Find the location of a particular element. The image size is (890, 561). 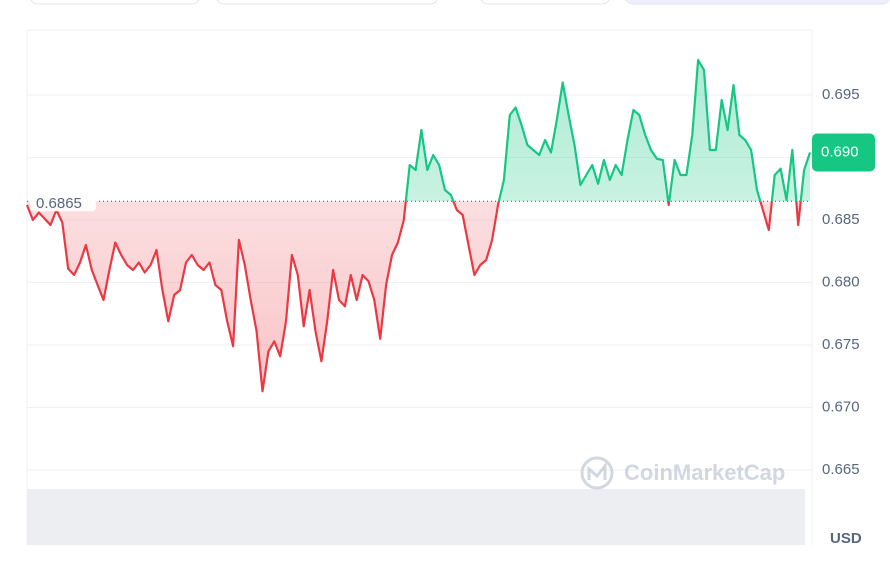

y-tick-label: 0.695 is located at coordinates (841, 94).